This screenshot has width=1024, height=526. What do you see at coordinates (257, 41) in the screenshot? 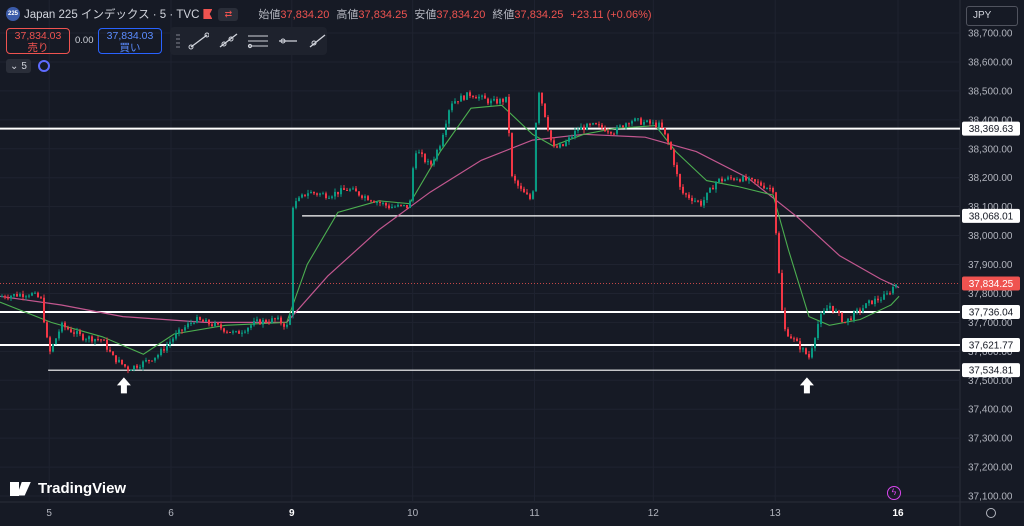
I see `fib-retracement-icon` at bounding box center [257, 41].